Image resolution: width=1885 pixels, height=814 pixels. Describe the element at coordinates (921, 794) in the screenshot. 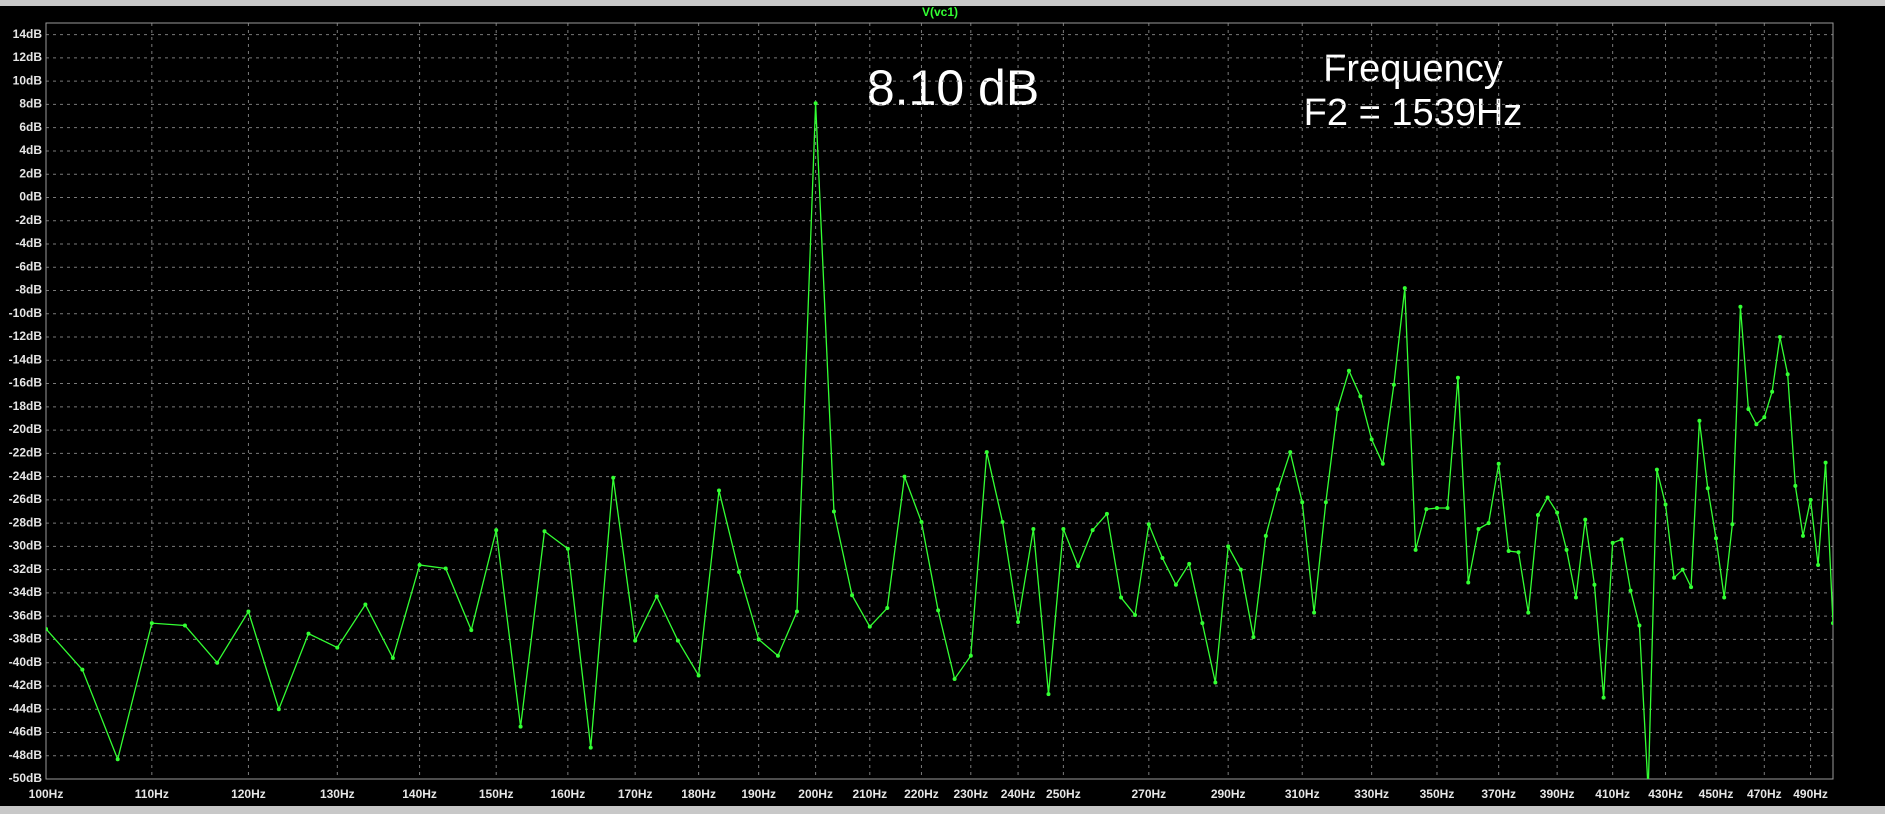

I see `x-tick-label: 220Hz` at that location.